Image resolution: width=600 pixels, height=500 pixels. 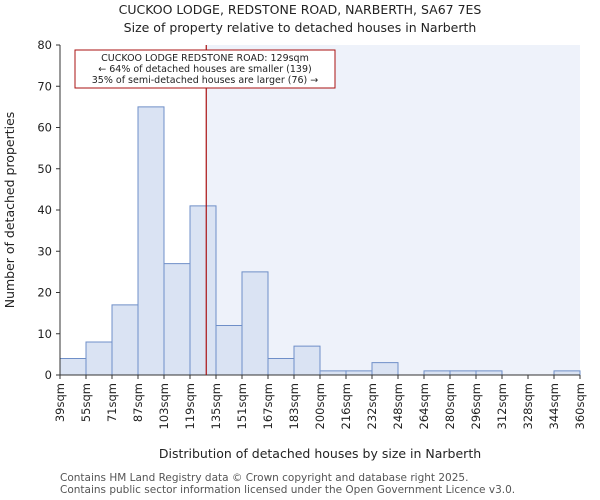 What do you see at coordinates (216, 406) in the screenshot?
I see `x-tick-label: 135sqm` at bounding box center [216, 406].